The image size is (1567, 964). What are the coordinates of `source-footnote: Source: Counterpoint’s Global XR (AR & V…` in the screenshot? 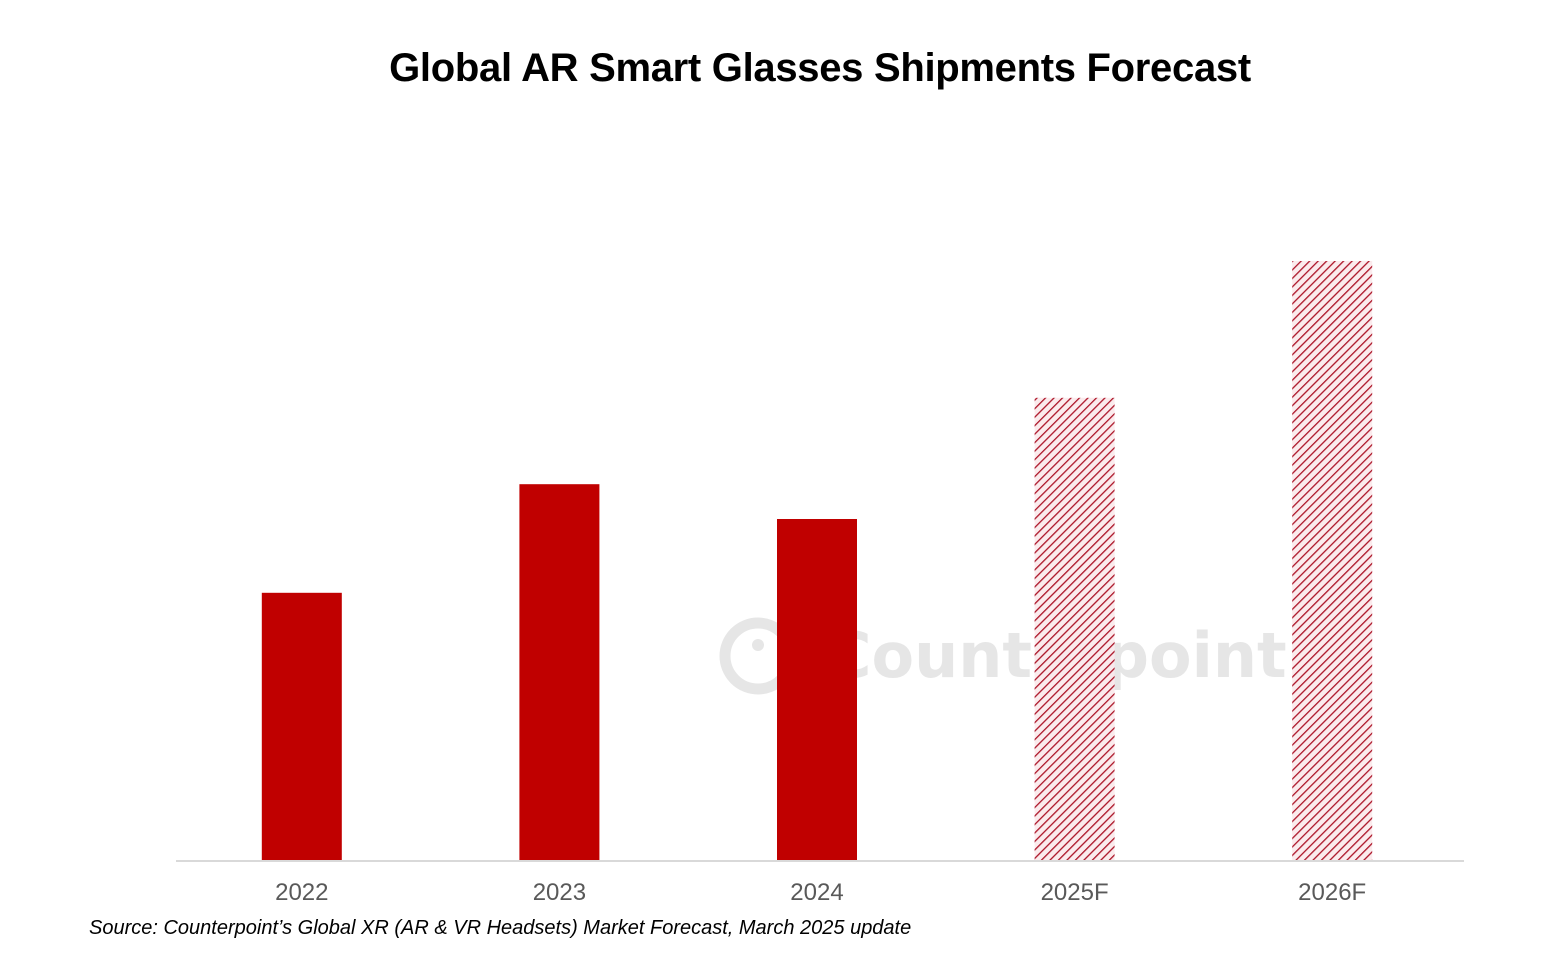 It's located at (500, 928).